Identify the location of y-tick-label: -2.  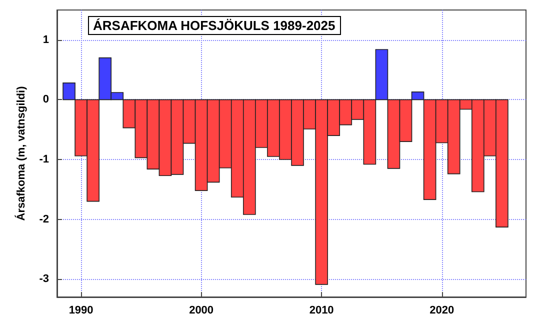
(44, 219).